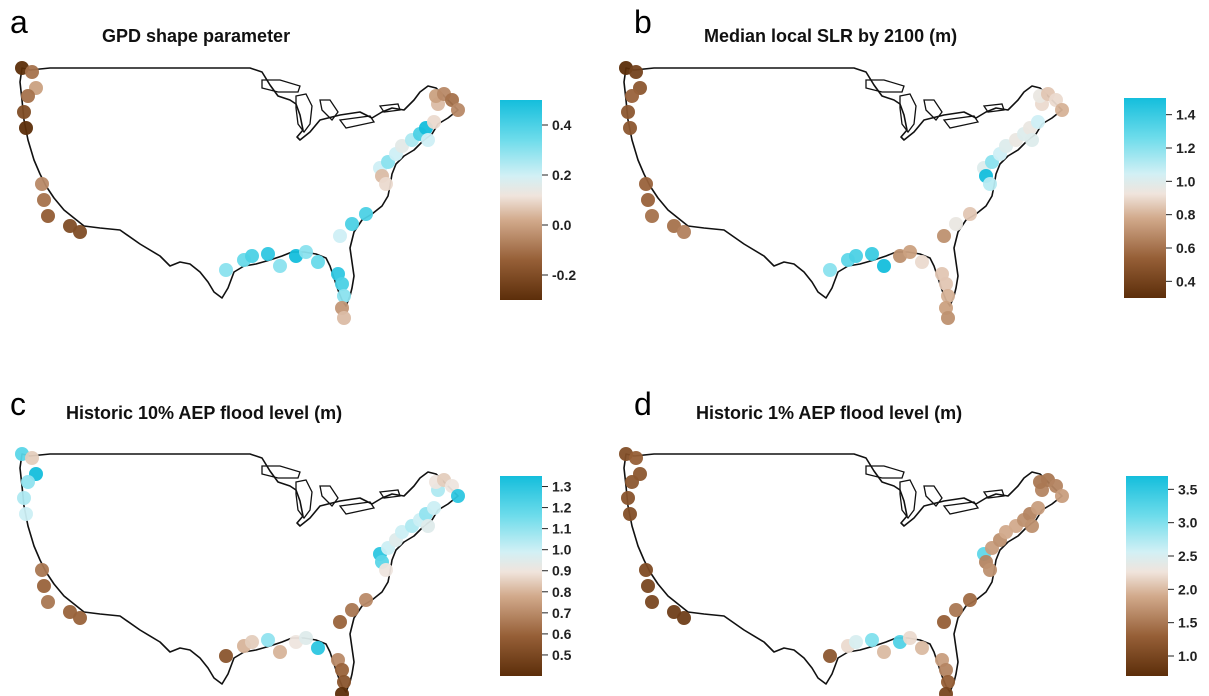  What do you see at coordinates (831, 36) in the screenshot?
I see `panel-title: Median local SLR by 2100 (m)` at bounding box center [831, 36].